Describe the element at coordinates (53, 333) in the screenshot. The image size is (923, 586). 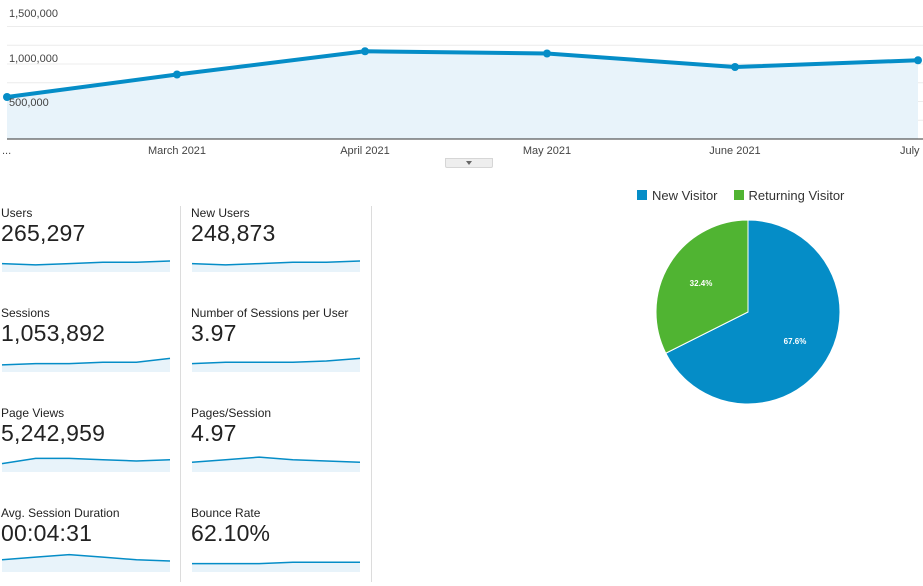
I see `metric-value: 1,053,892` at that location.